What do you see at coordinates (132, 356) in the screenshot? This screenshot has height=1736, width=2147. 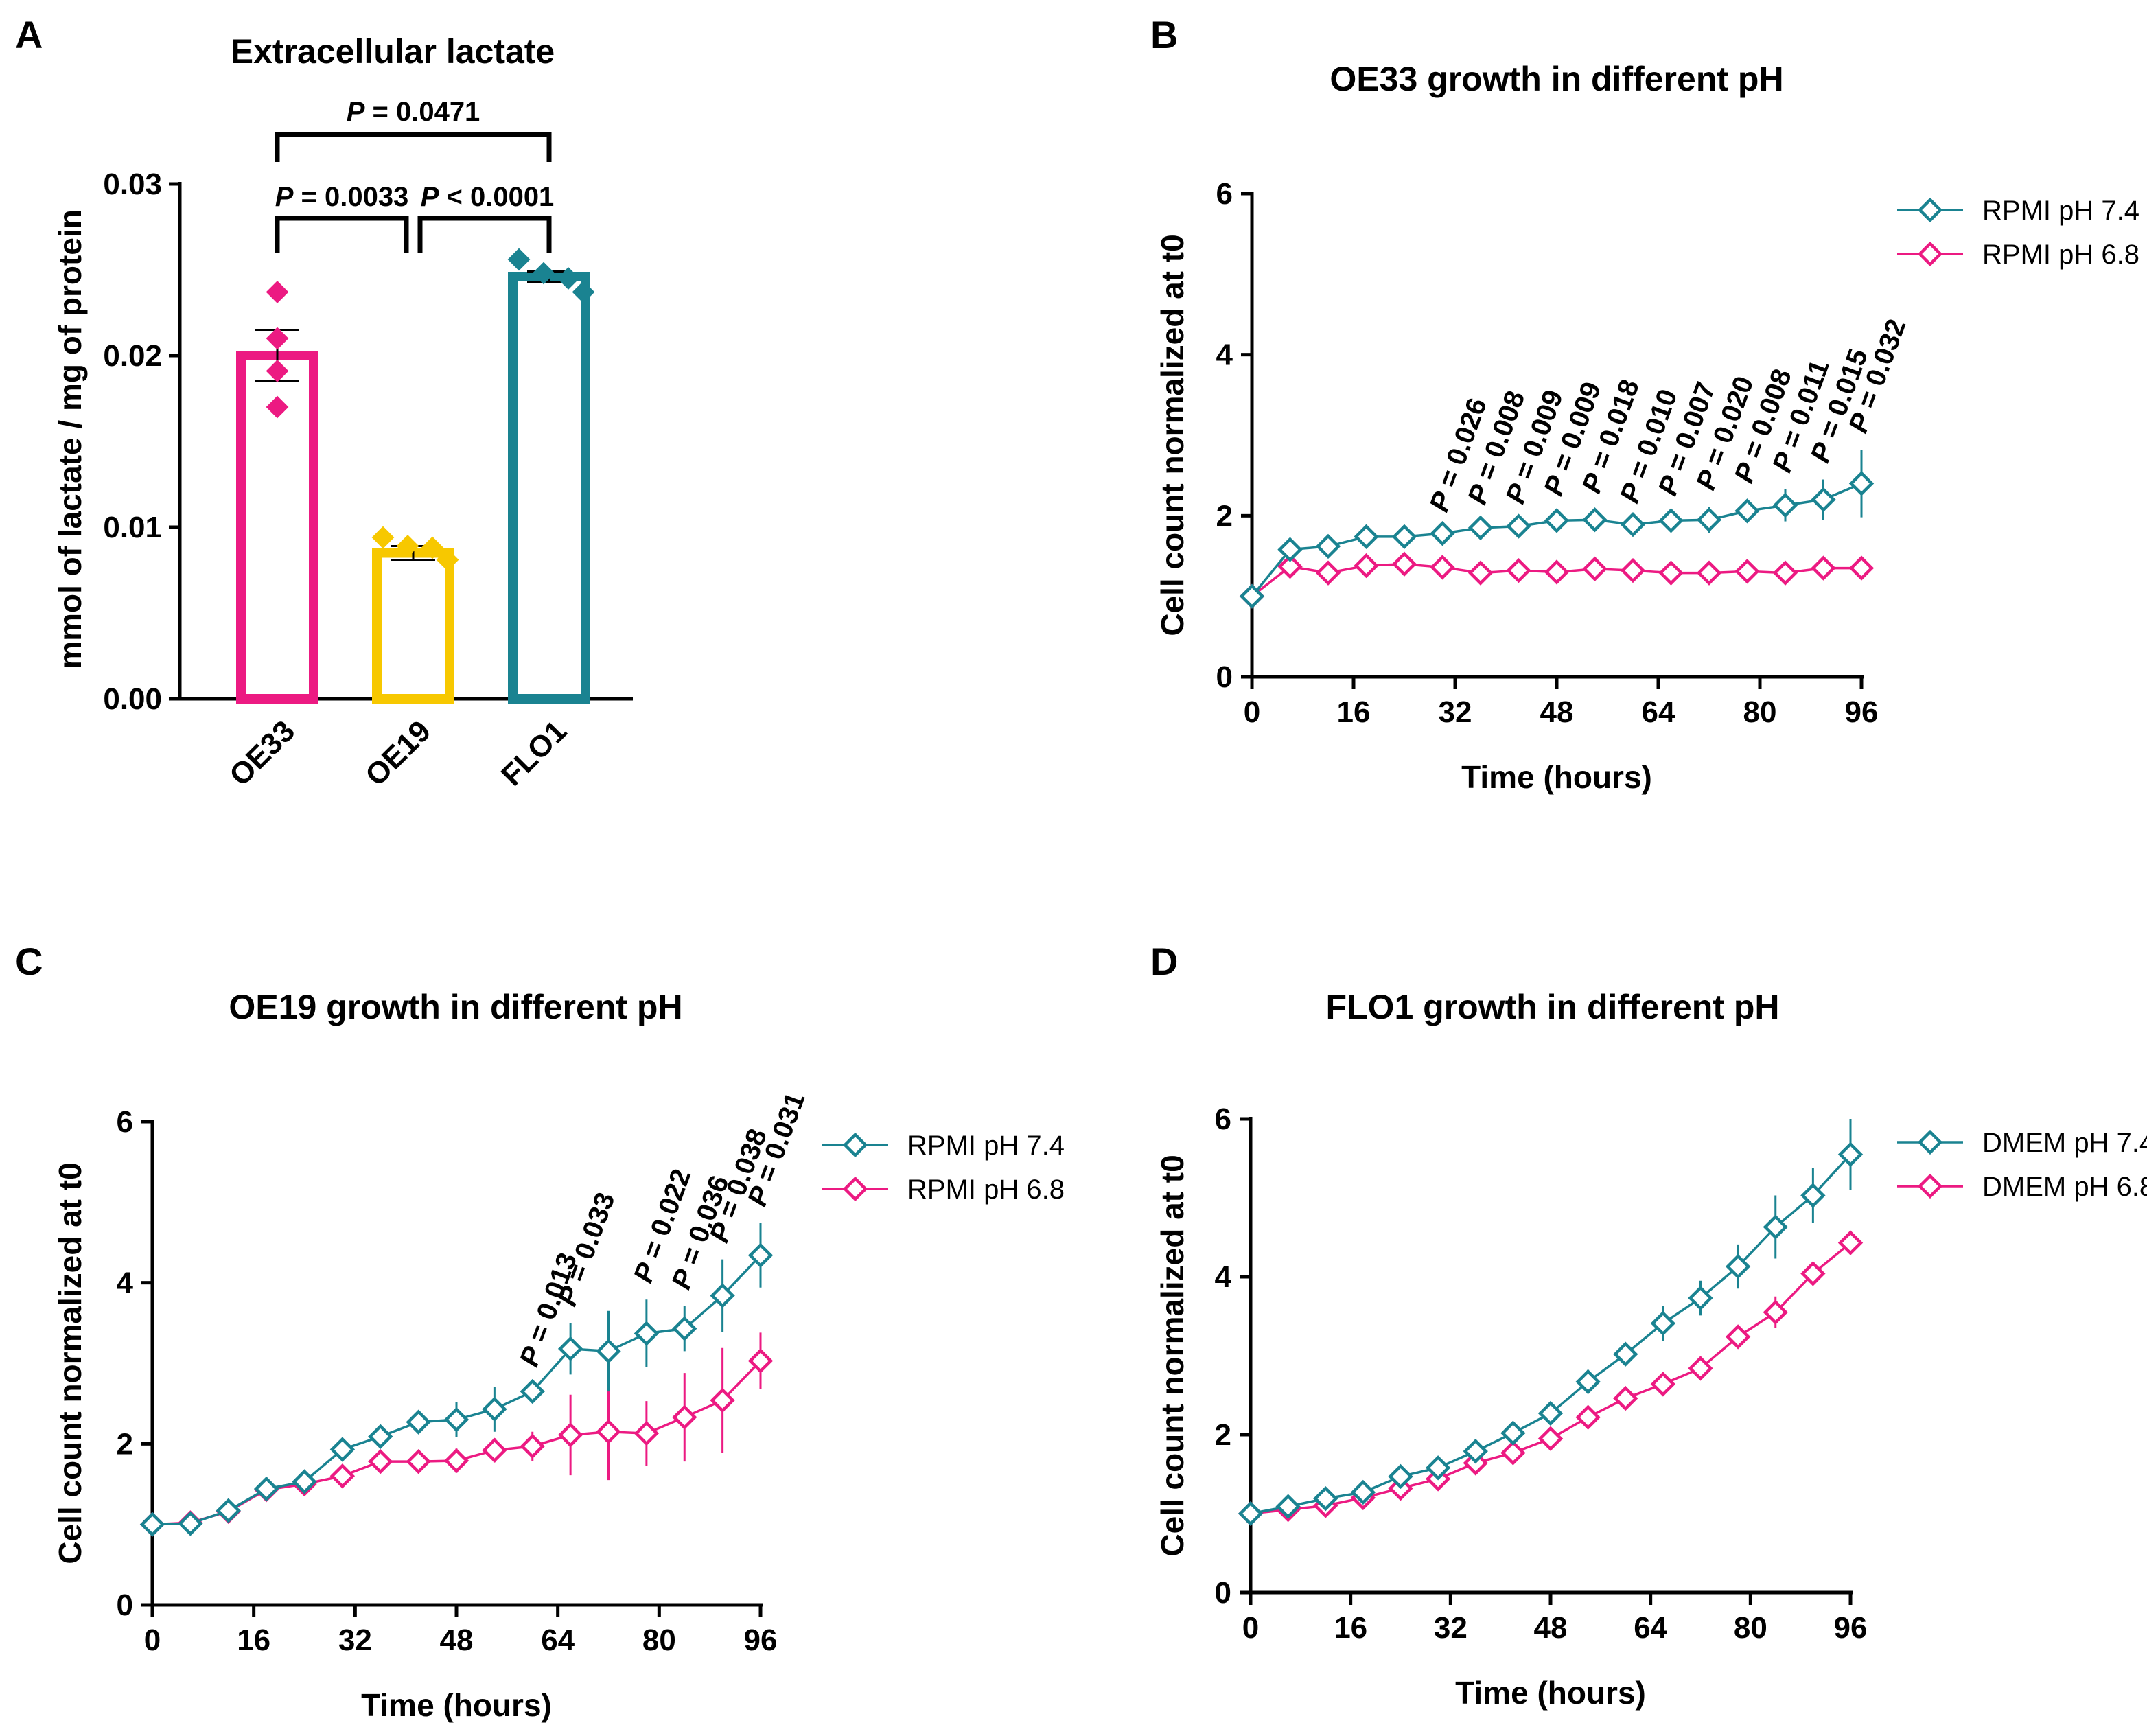 I see `y-tick-label: 0.02` at bounding box center [132, 356].